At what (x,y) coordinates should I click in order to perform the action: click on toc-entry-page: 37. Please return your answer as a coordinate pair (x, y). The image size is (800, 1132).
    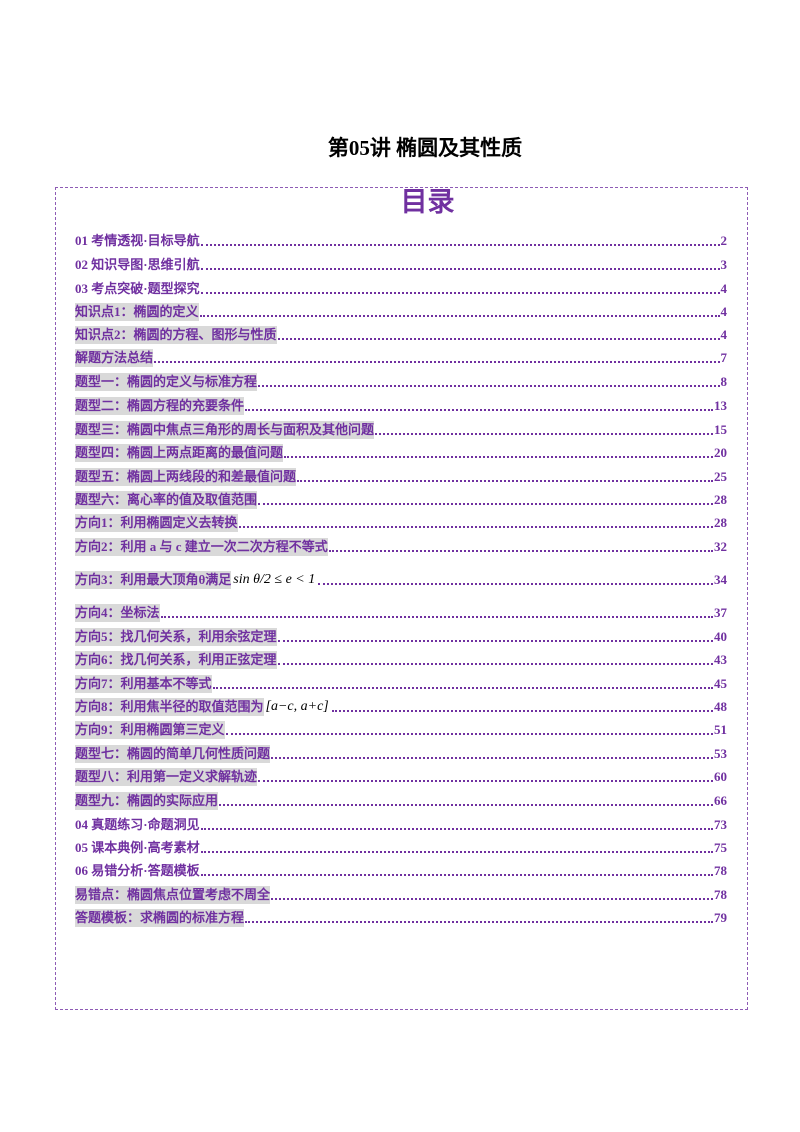
    Looking at the image, I should click on (720, 612).